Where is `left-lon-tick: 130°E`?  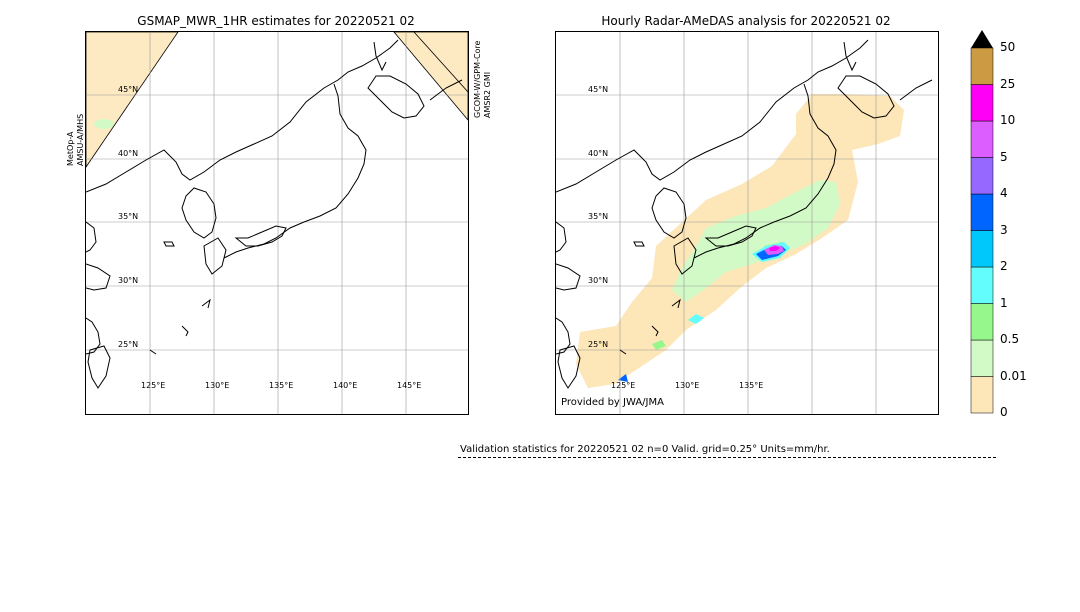 left-lon-tick: 130°E is located at coordinates (217, 385).